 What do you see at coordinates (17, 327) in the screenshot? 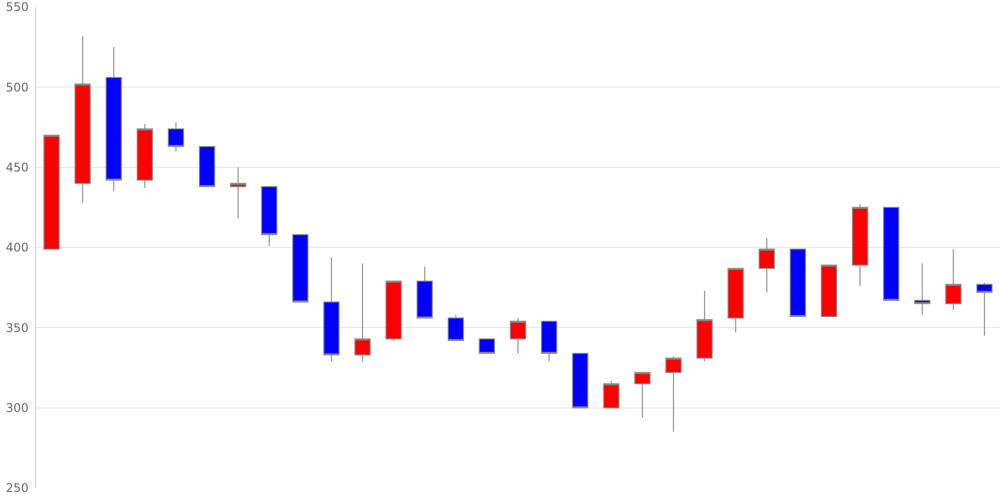
I see `y-tick-label: 350` at bounding box center [17, 327].